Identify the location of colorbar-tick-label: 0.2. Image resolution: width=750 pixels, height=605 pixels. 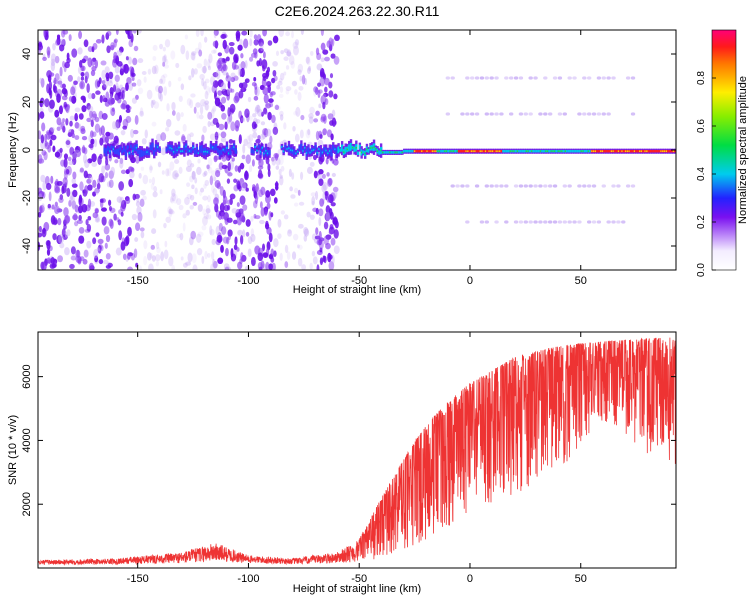
(701, 222).